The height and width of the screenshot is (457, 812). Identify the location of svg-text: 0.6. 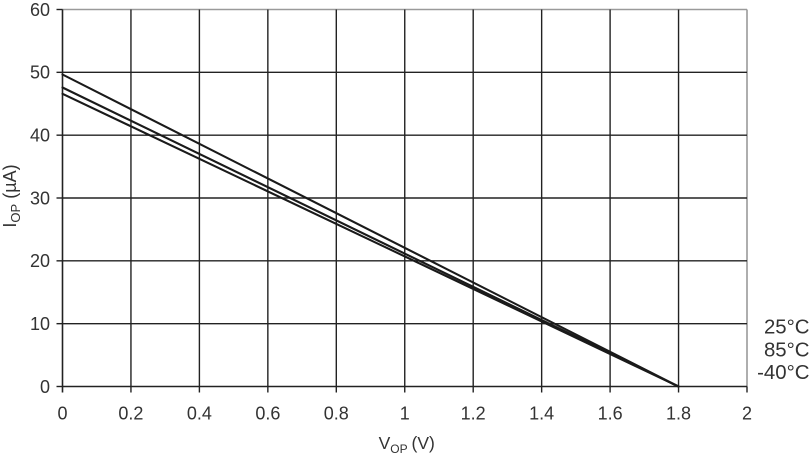
(267, 413).